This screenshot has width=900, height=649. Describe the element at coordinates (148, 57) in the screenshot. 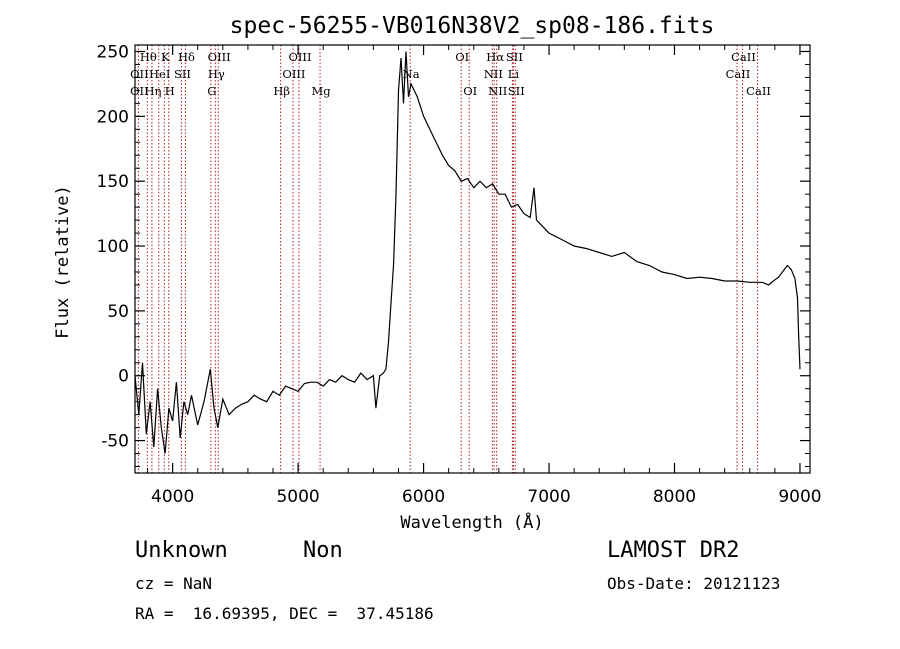

I see `line-label: Hθ` at that location.